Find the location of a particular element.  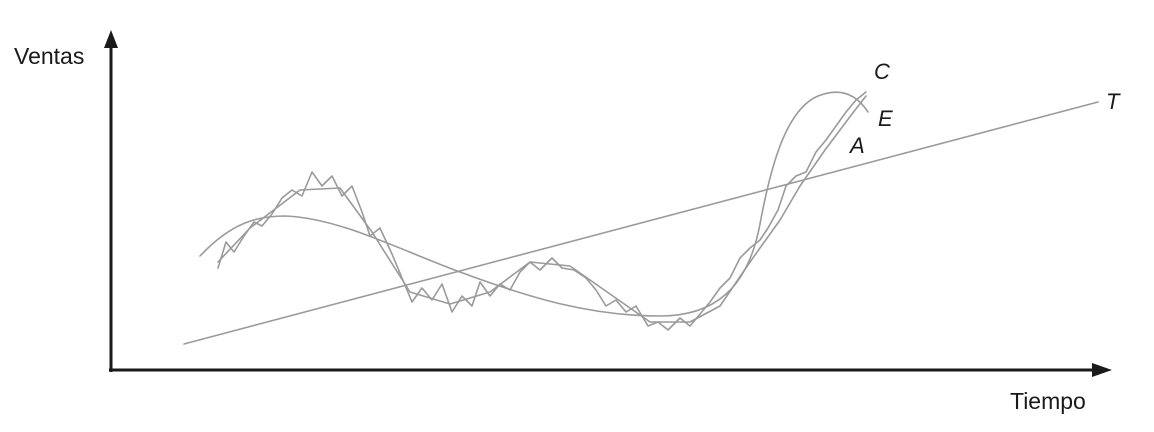

x-axis-label: Tiempo is located at coordinates (1048, 401).